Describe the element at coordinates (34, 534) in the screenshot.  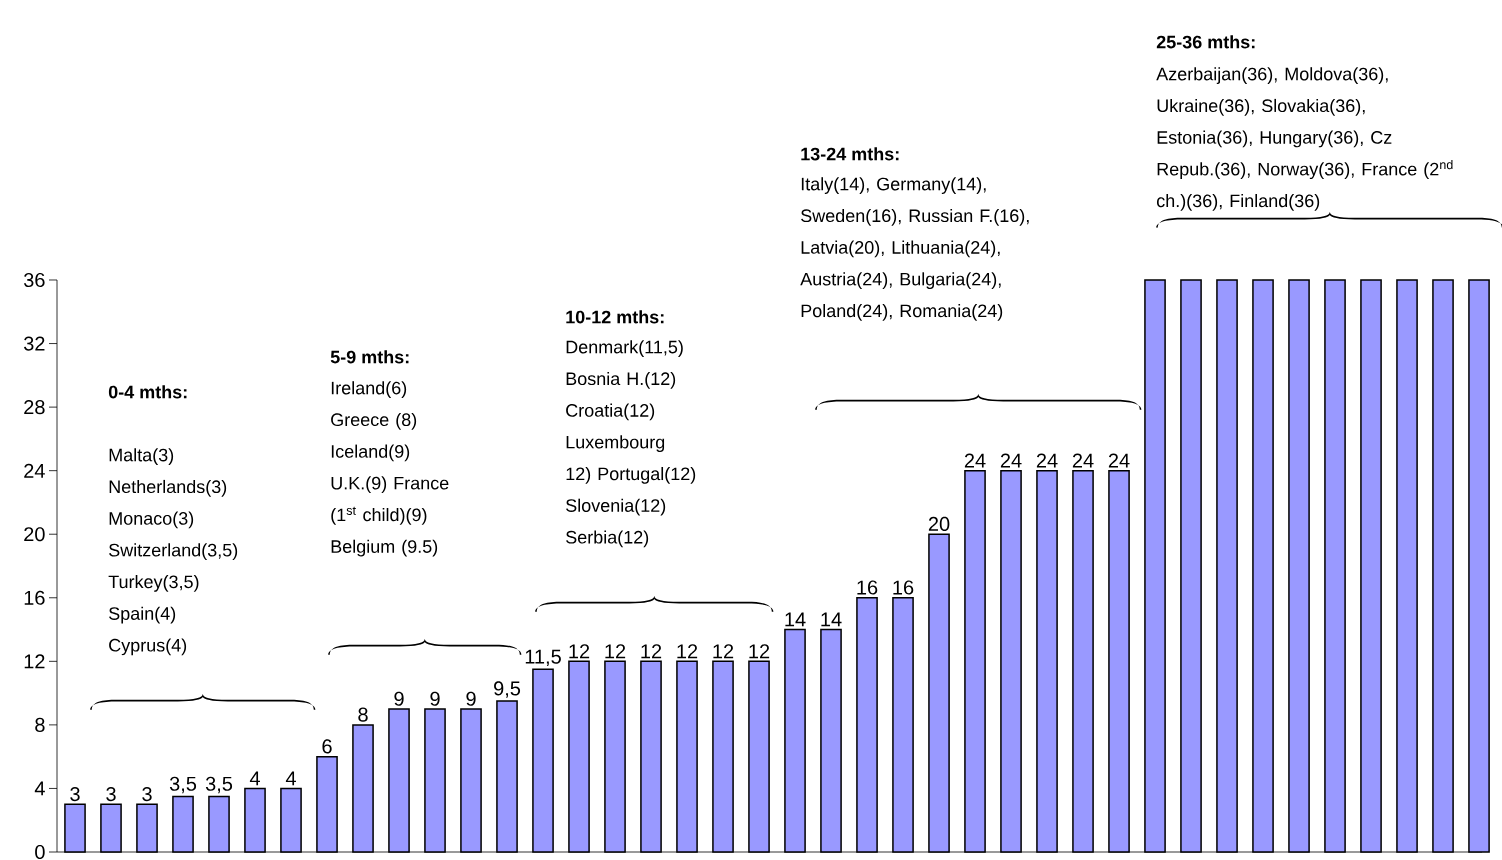
I see `y-tick-label: 20` at that location.